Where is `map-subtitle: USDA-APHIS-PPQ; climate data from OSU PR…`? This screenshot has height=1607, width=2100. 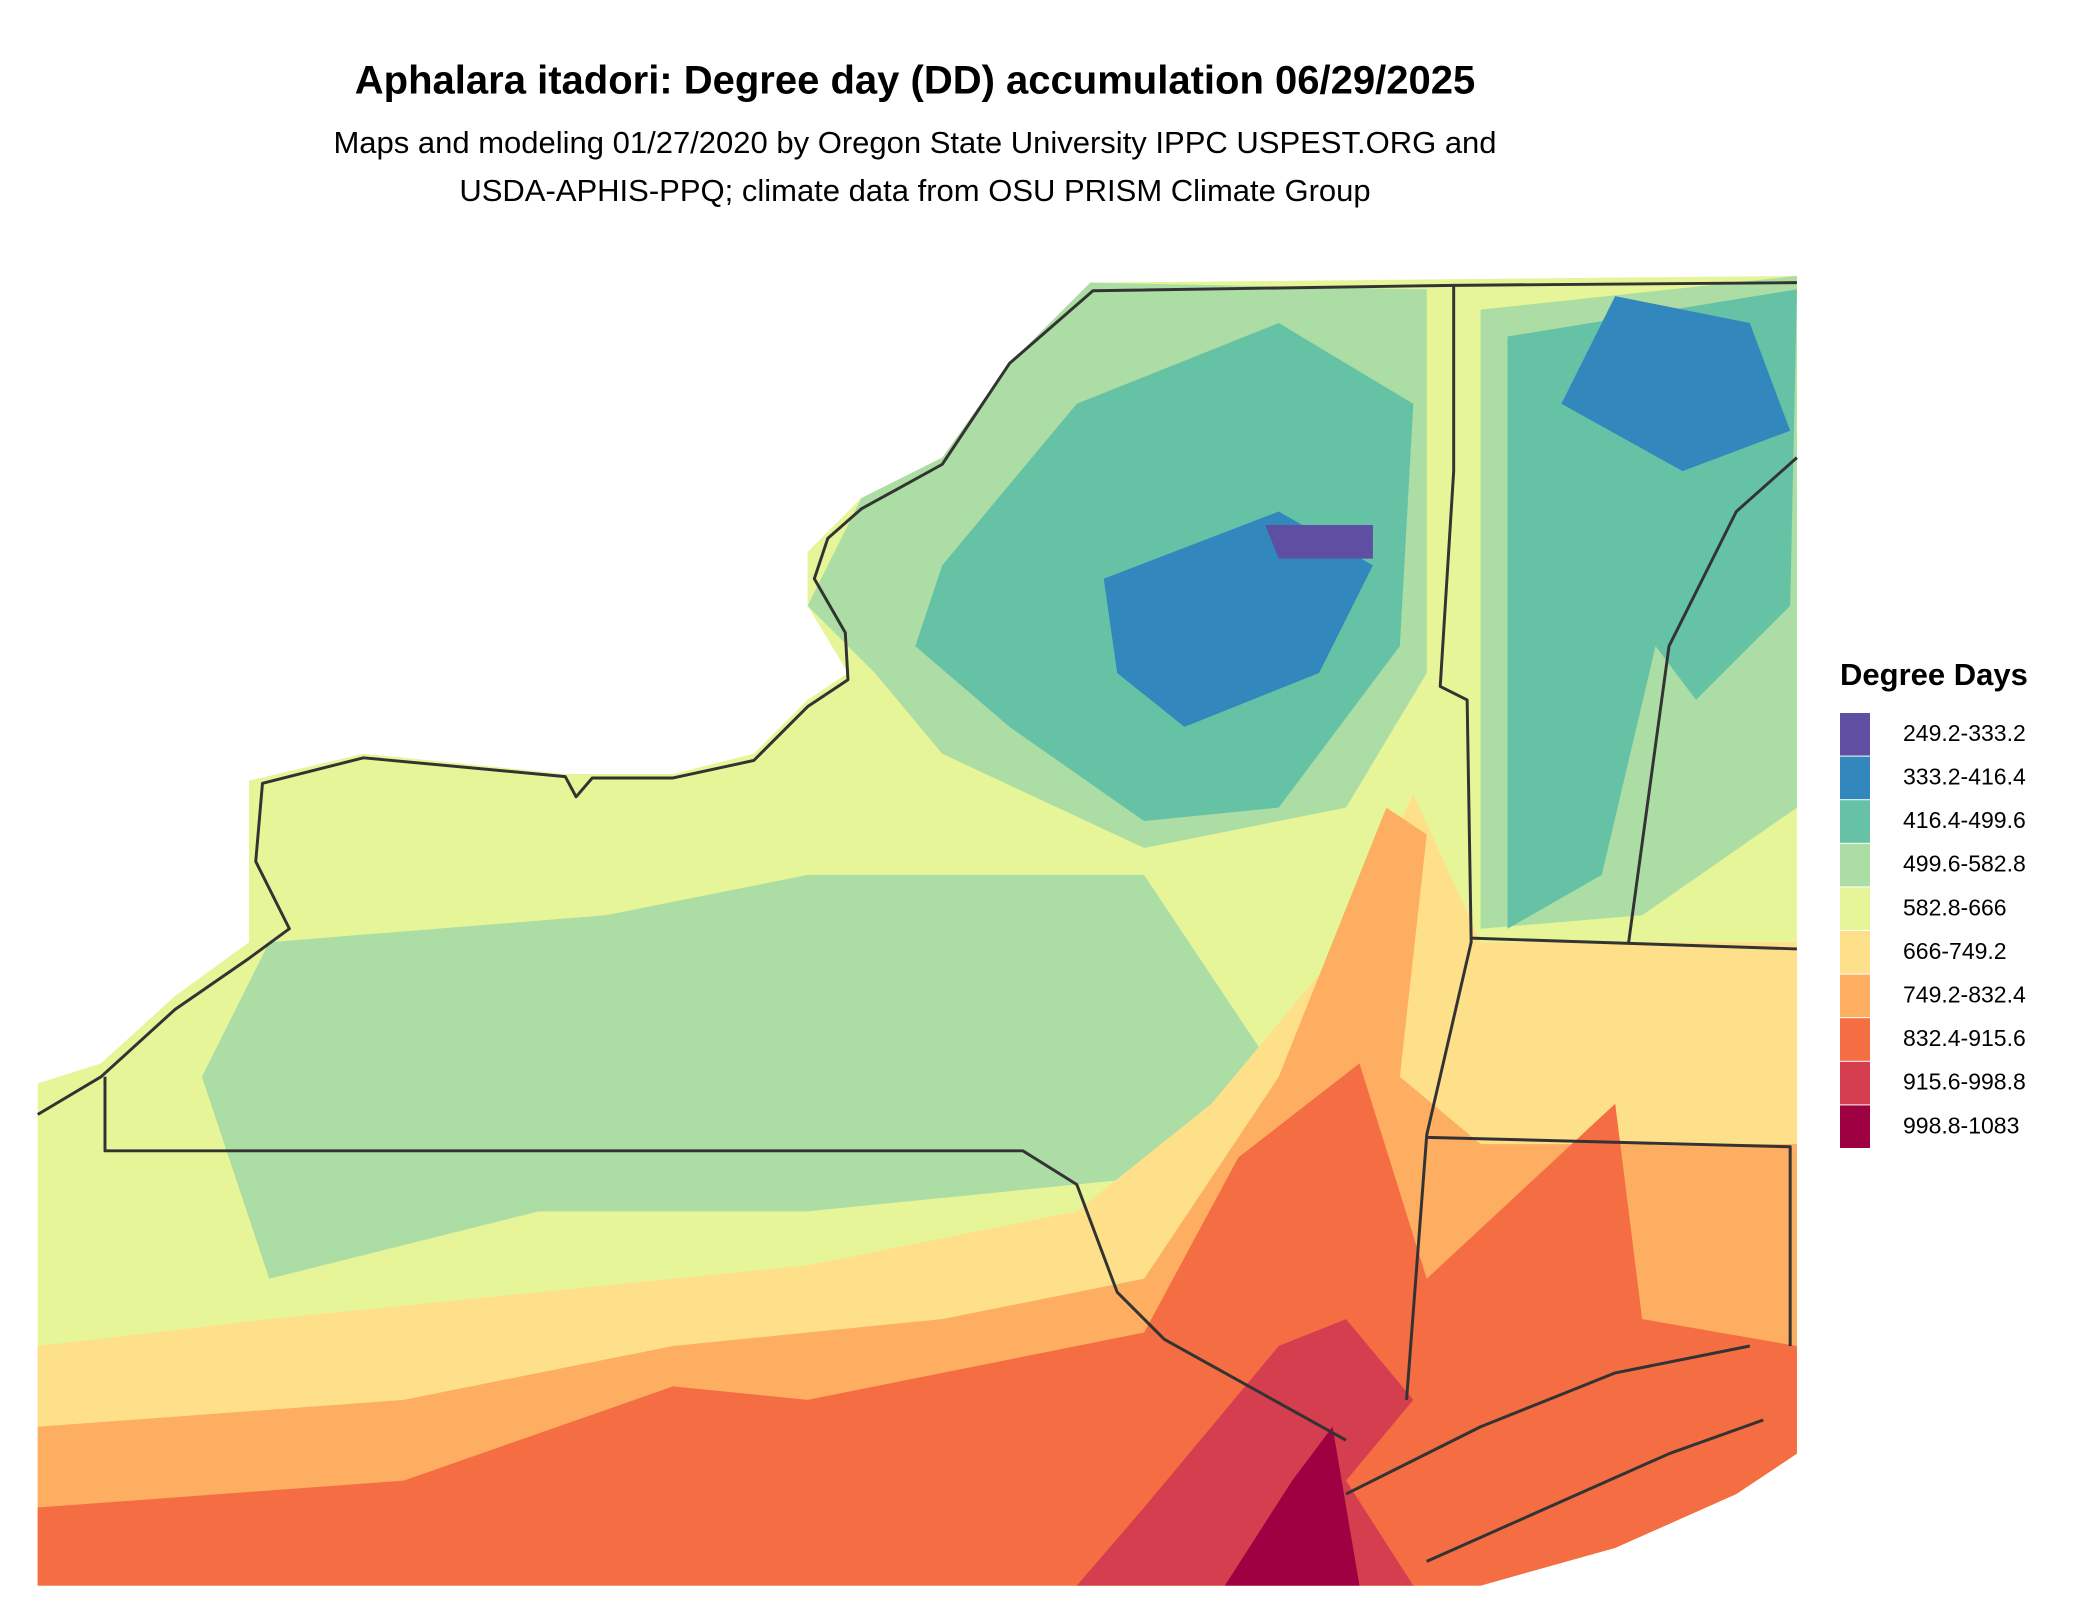 map-subtitle: USDA-APHIS-PPQ; climate data from OSU PR… is located at coordinates (914, 190).